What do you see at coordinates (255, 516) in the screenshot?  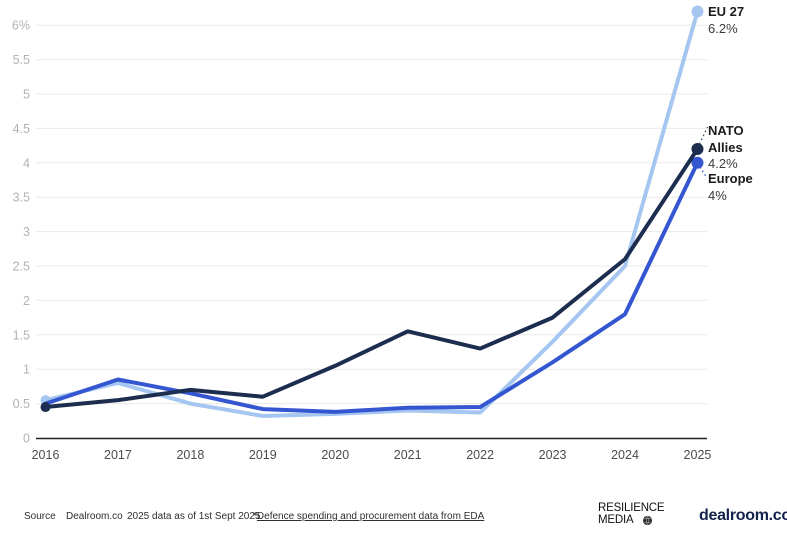 I see `footer-link-asterisk: *` at bounding box center [255, 516].